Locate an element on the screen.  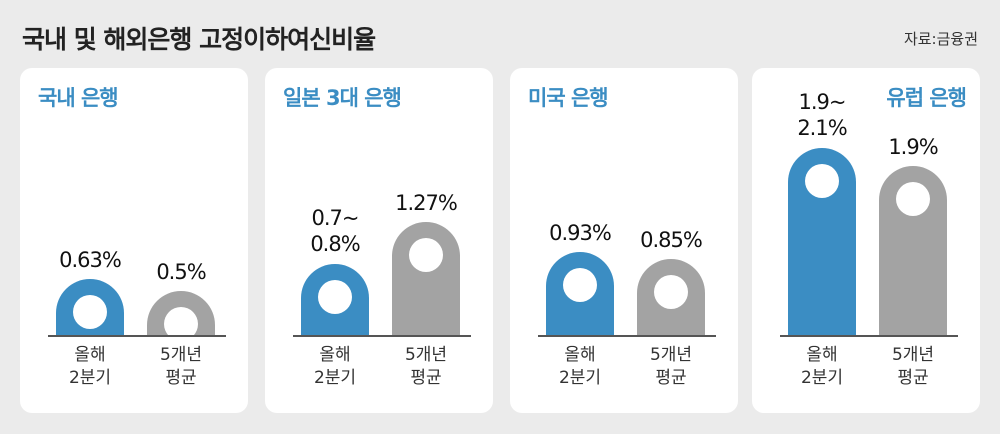
value-label: 0.7~ 0.8% is located at coordinates (335, 231).